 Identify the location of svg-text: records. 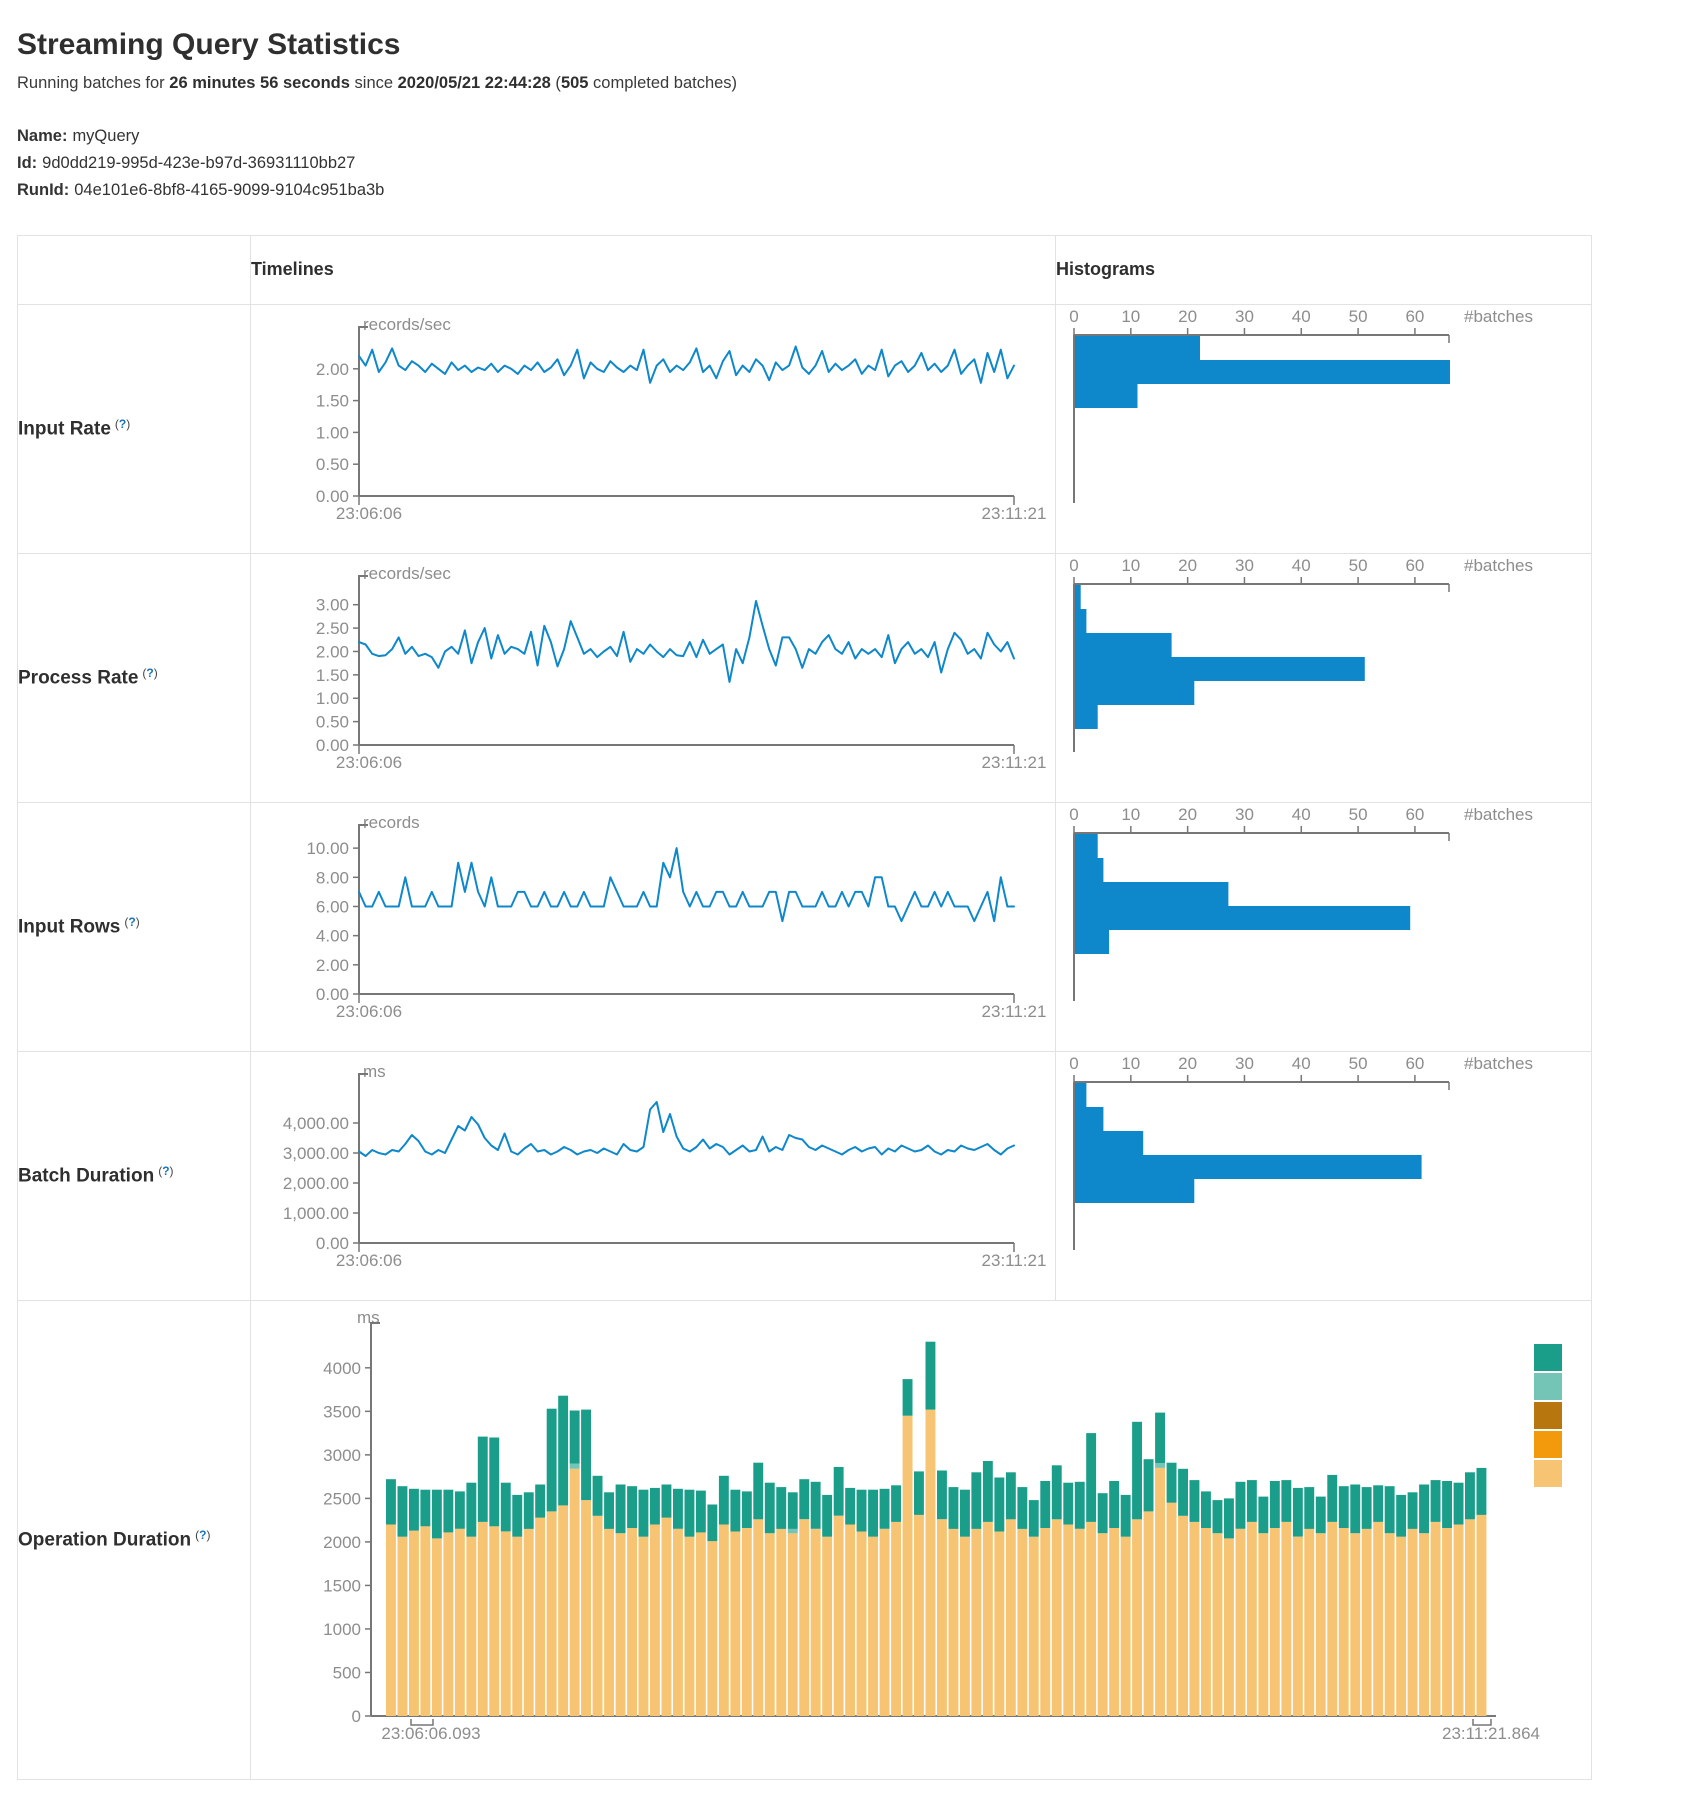
(391, 822).